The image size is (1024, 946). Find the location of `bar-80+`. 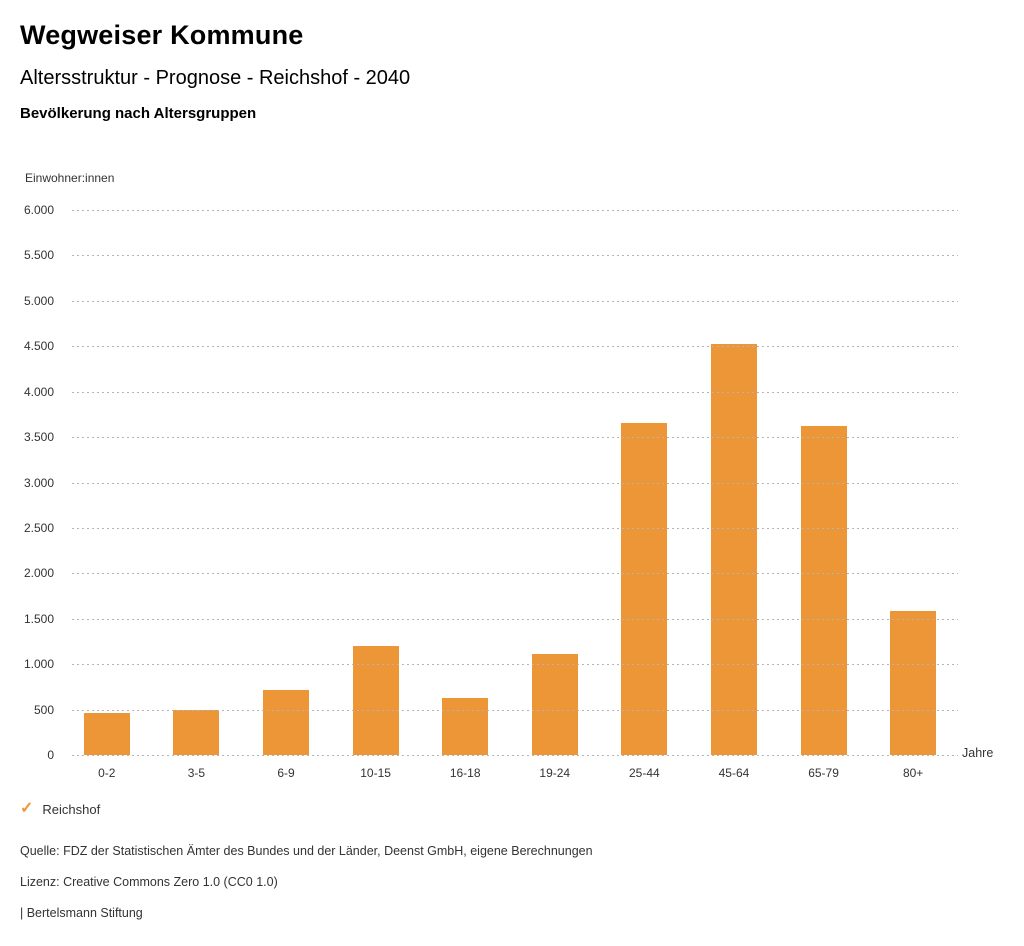

bar-80+ is located at coordinates (913, 682).